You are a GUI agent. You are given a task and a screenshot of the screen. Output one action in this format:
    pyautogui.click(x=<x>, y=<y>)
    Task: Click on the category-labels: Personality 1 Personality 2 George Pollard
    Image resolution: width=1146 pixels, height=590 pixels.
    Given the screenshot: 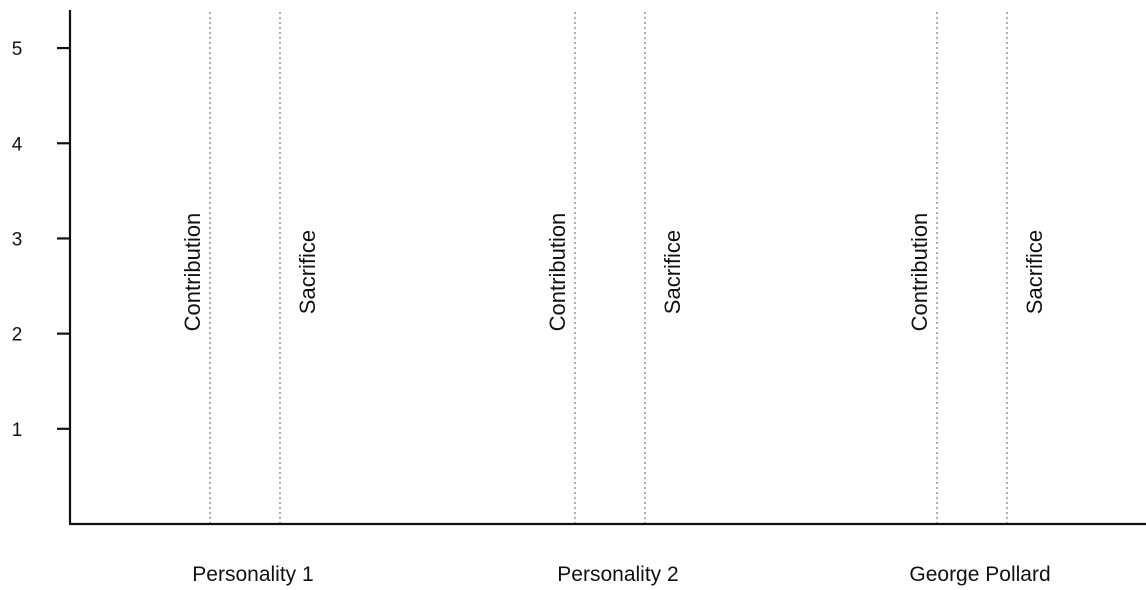 What is the action you would take?
    pyautogui.click(x=621, y=574)
    